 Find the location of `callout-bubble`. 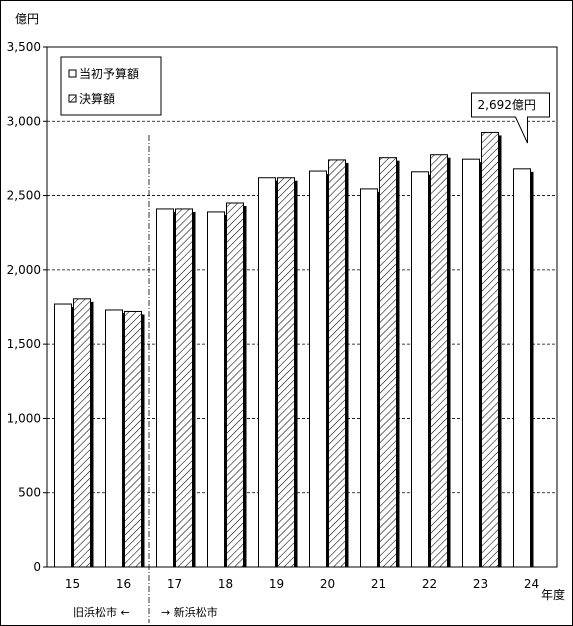

callout-bubble is located at coordinates (510, 118).